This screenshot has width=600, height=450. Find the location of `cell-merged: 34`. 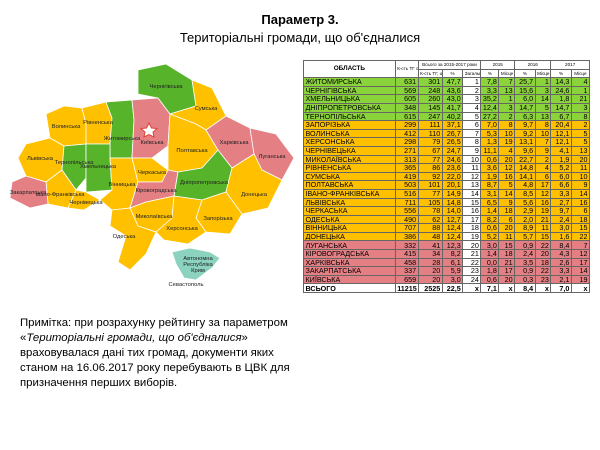

cell-merged: 34 is located at coordinates (430, 254).